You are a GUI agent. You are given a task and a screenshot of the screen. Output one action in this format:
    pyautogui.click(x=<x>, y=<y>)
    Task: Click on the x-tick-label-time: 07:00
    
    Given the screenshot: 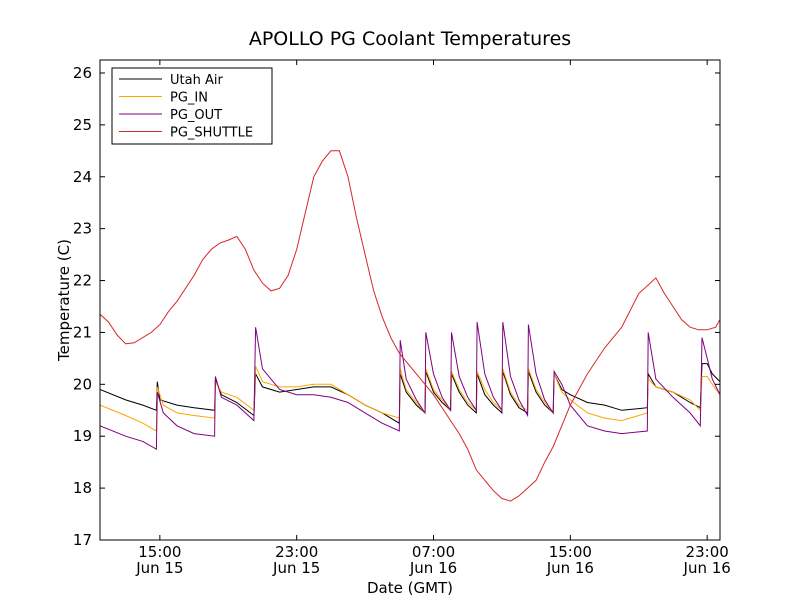 What is the action you would take?
    pyautogui.click(x=433, y=552)
    